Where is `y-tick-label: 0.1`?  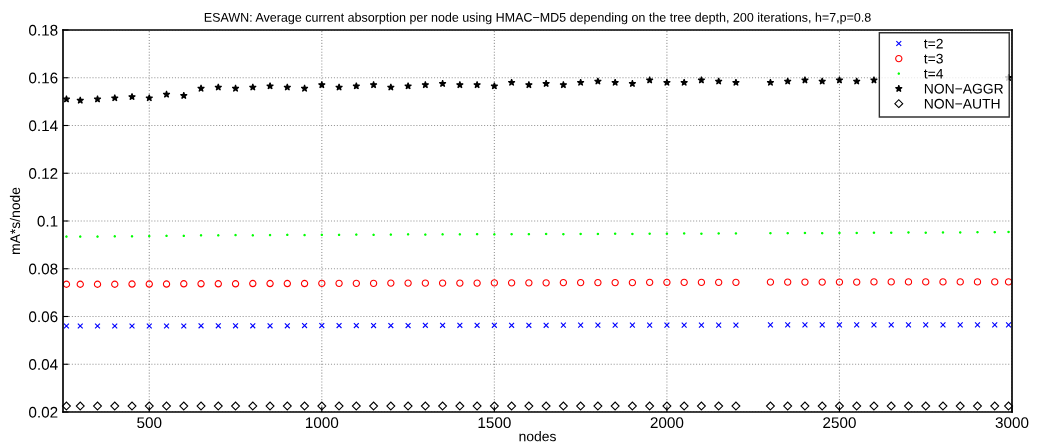 y-tick-label: 0.1 is located at coordinates (47, 221).